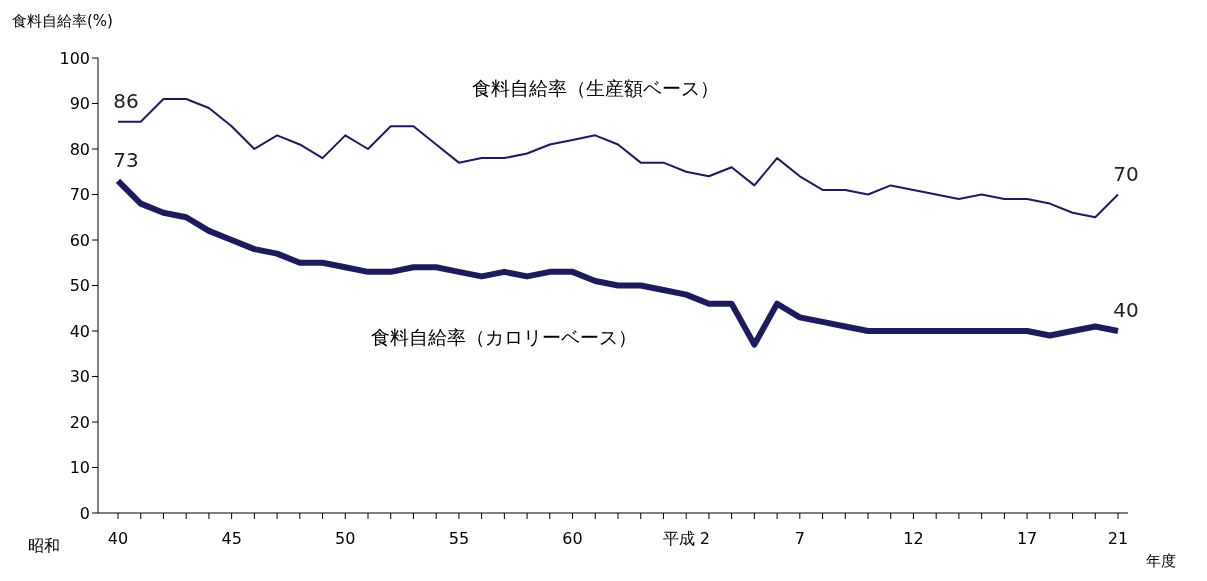 Image resolution: width=1207 pixels, height=581 pixels. I want to click on y-axis-title: 食料自給率(%), so click(62, 21).